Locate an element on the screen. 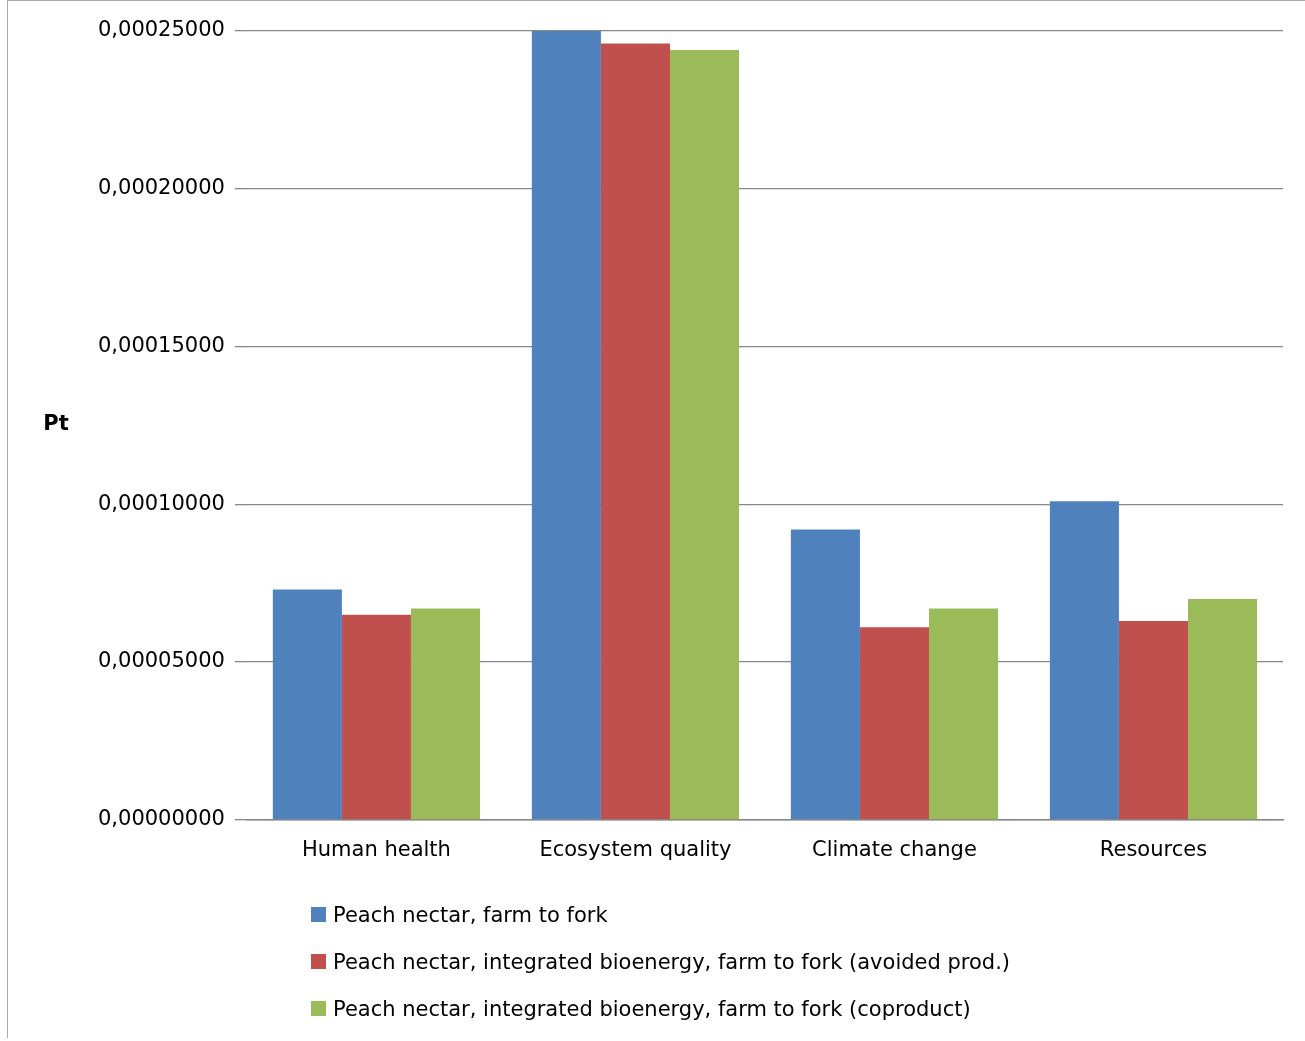  y-tick-label: 0,00020000 is located at coordinates (161, 187).